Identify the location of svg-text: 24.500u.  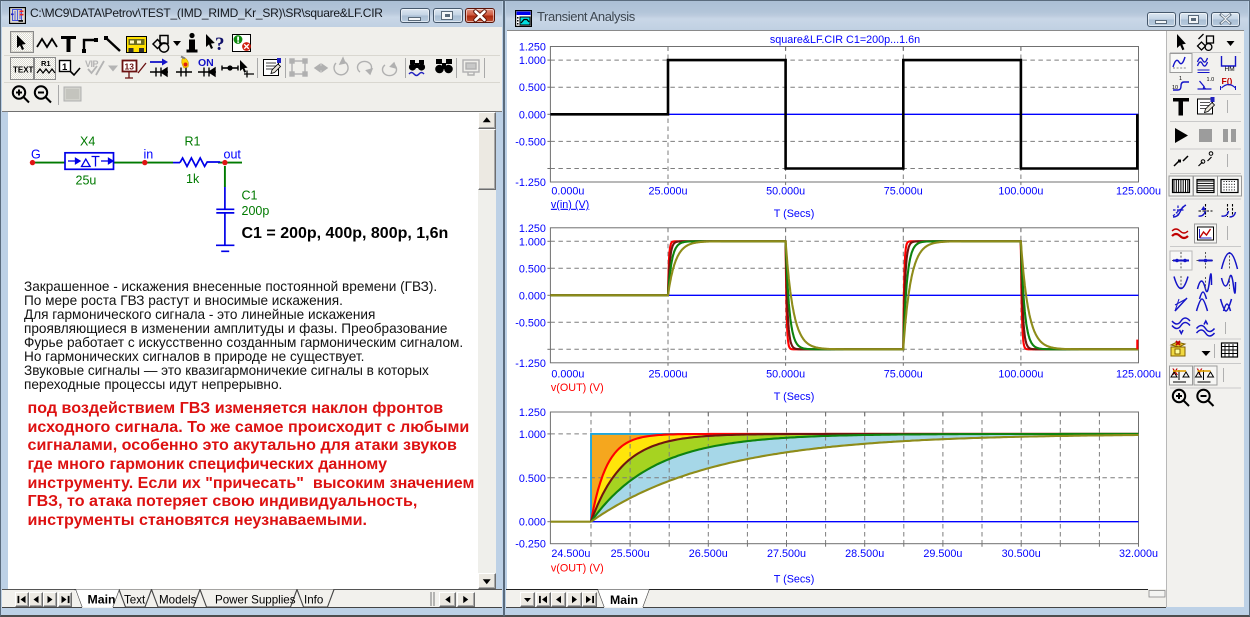
(570, 554).